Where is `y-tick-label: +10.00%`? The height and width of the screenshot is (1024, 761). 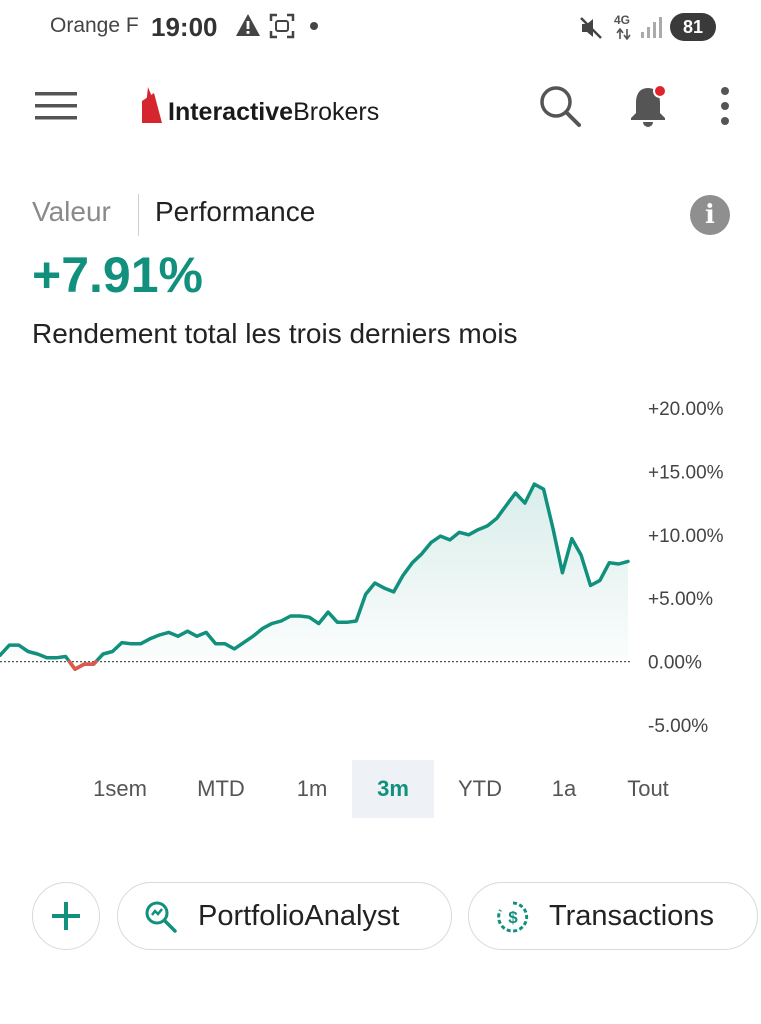 y-tick-label: +10.00% is located at coordinates (686, 536).